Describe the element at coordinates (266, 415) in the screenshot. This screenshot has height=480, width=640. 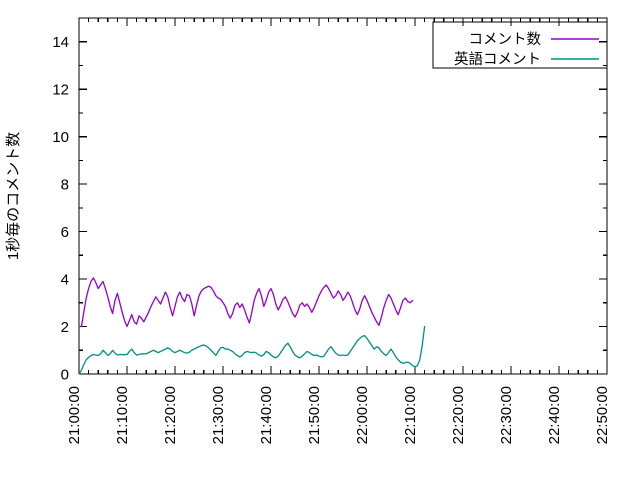
I see `x-tick-label: 21:40:00` at that location.